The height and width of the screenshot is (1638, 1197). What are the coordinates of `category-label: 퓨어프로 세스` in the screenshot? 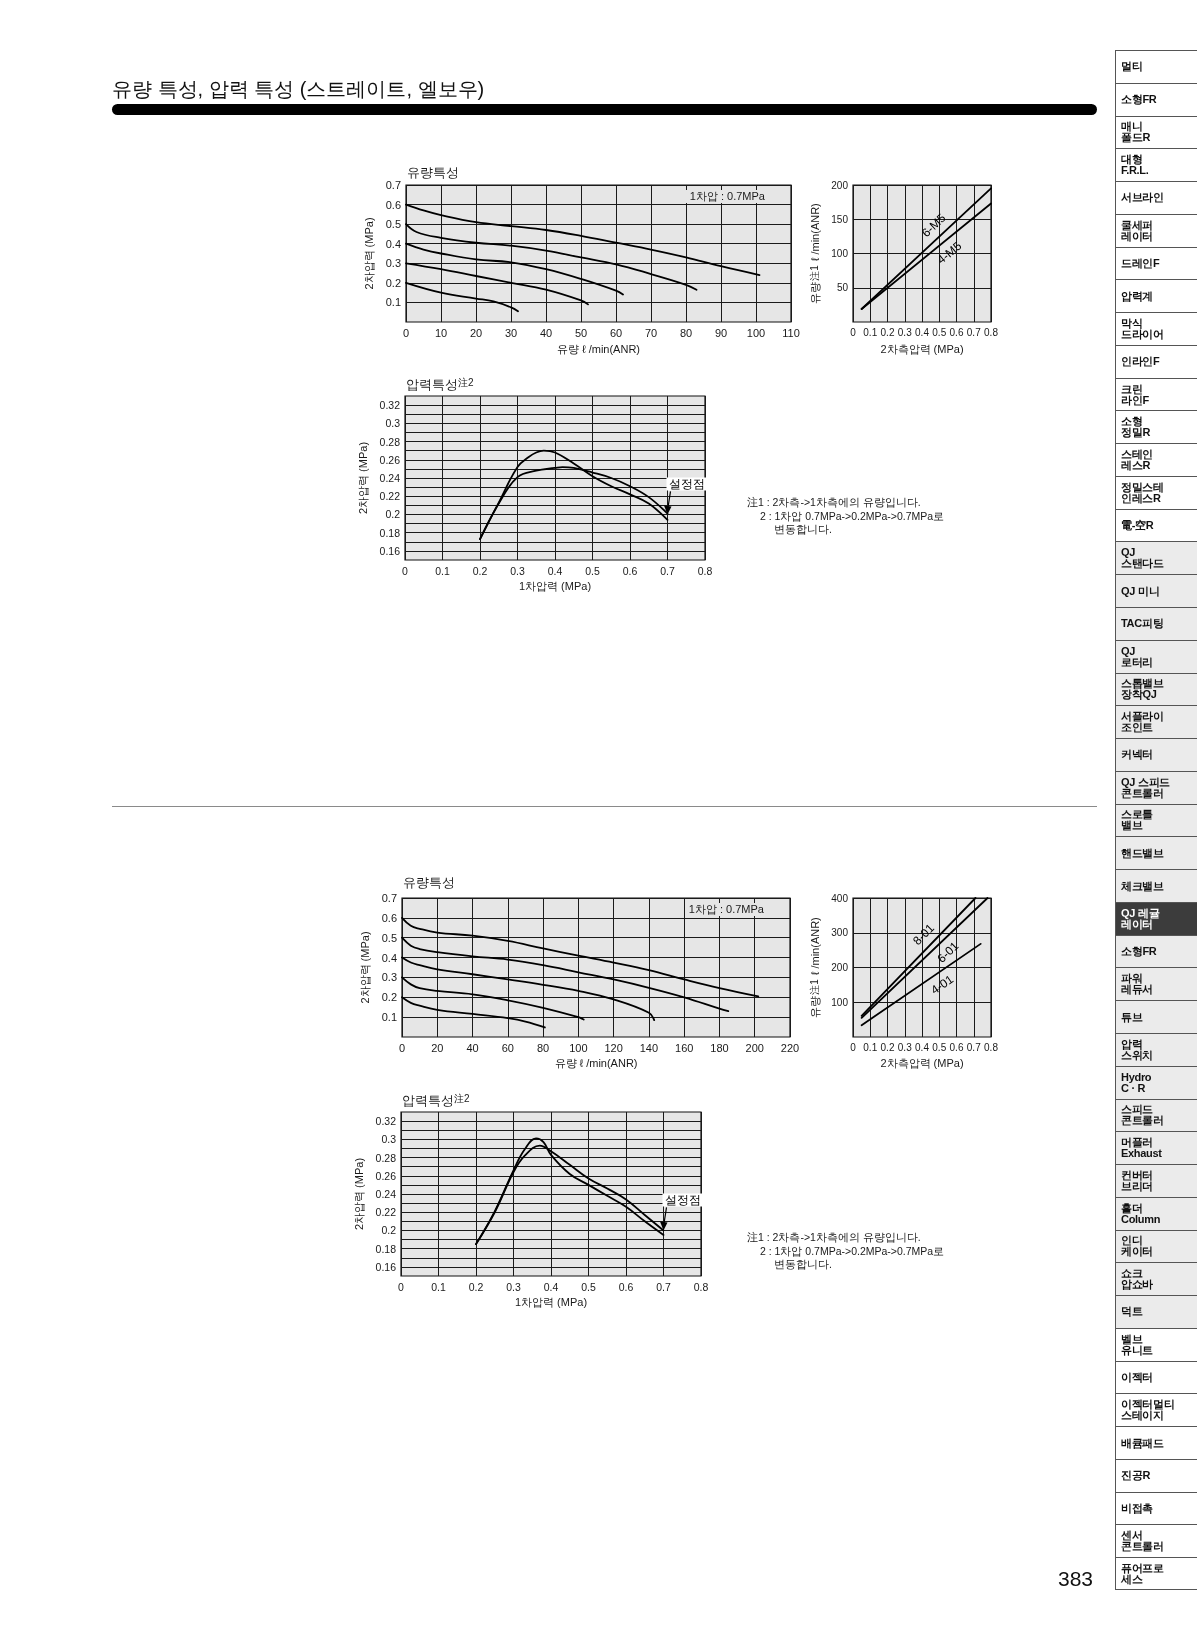 It's located at (1142, 1573).